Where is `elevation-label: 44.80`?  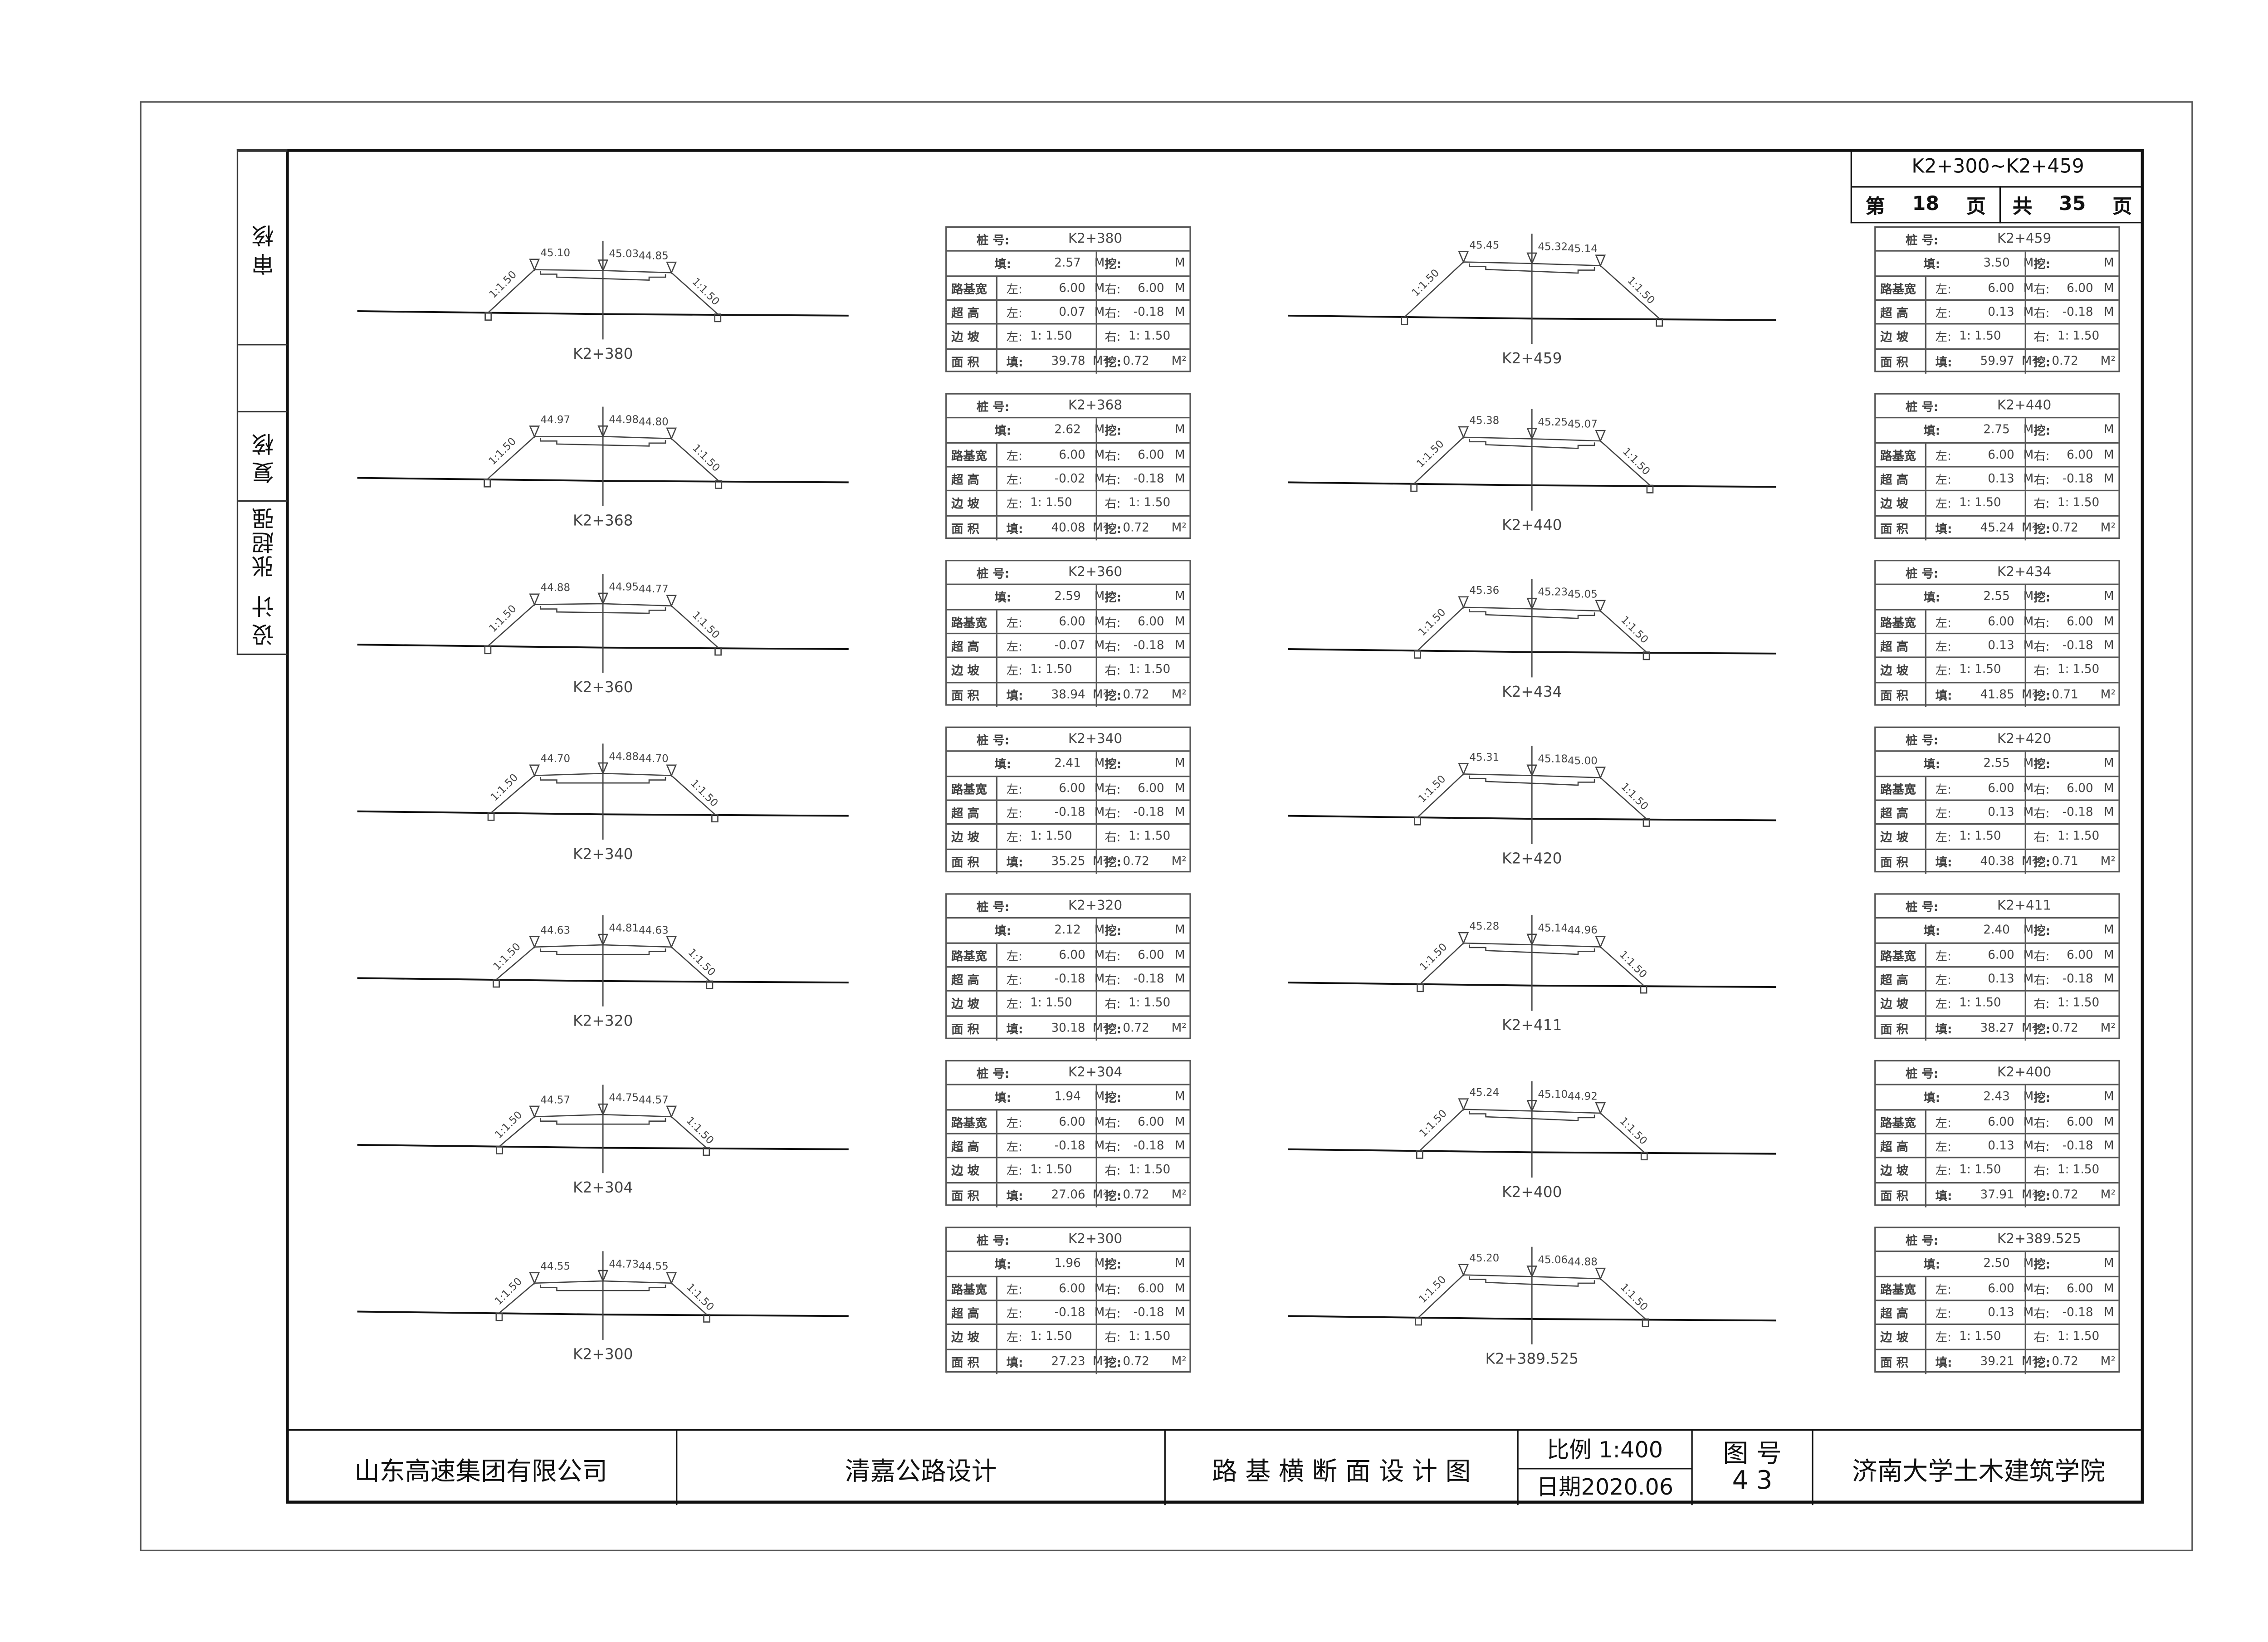
elevation-label: 44.80 is located at coordinates (654, 422).